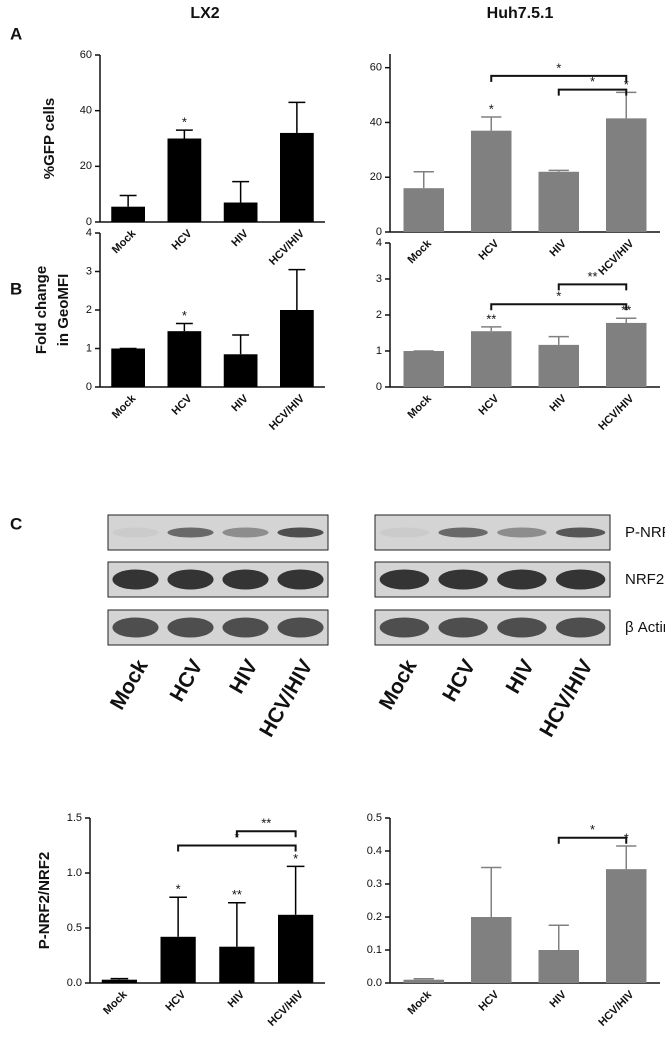 The height and width of the screenshot is (1050, 665). I want to click on y-axis-label: in GeoMFI, so click(63, 310).